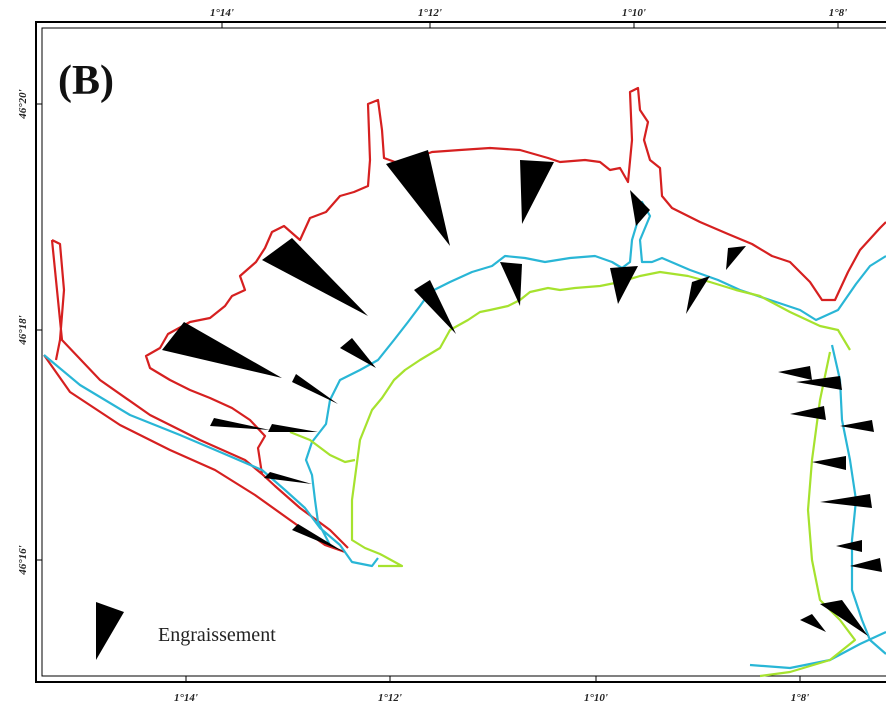 Image resolution: width=886 pixels, height=709 pixels. I want to click on top-tick-label: 1°8', so click(838, 13).